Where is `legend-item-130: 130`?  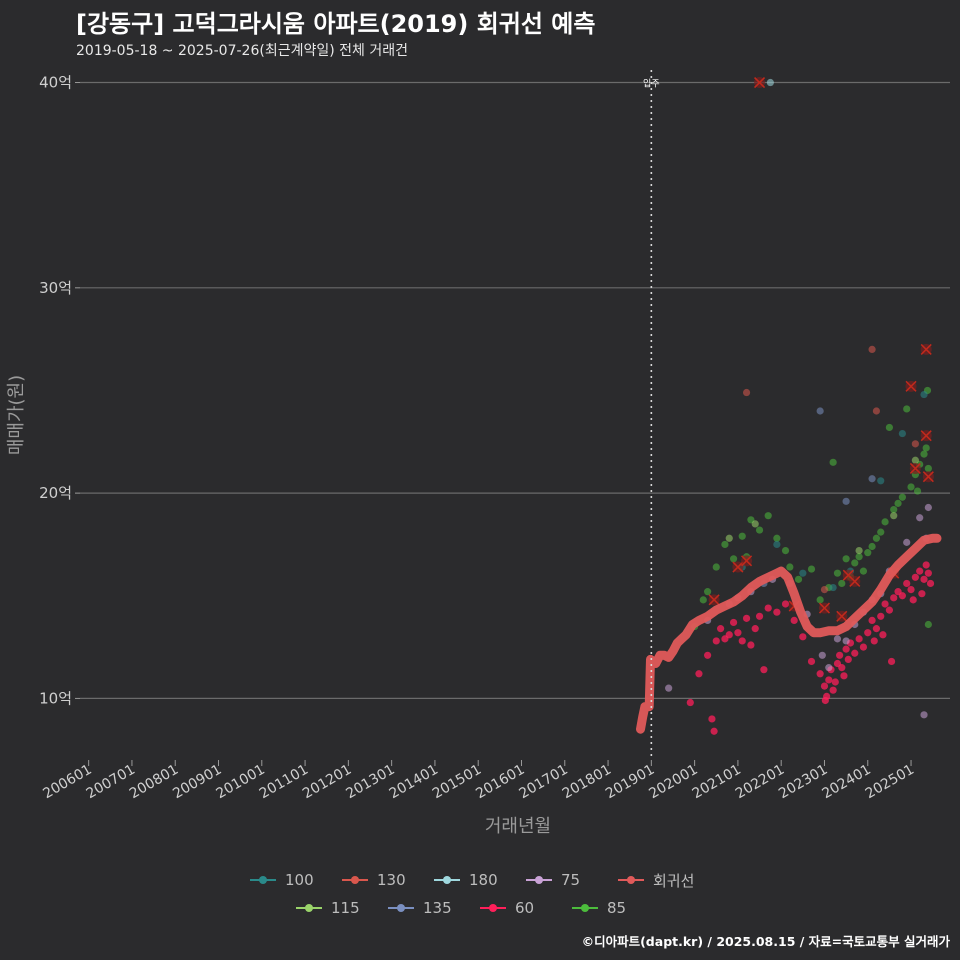
legend-item-130: 130 is located at coordinates (388, 880).